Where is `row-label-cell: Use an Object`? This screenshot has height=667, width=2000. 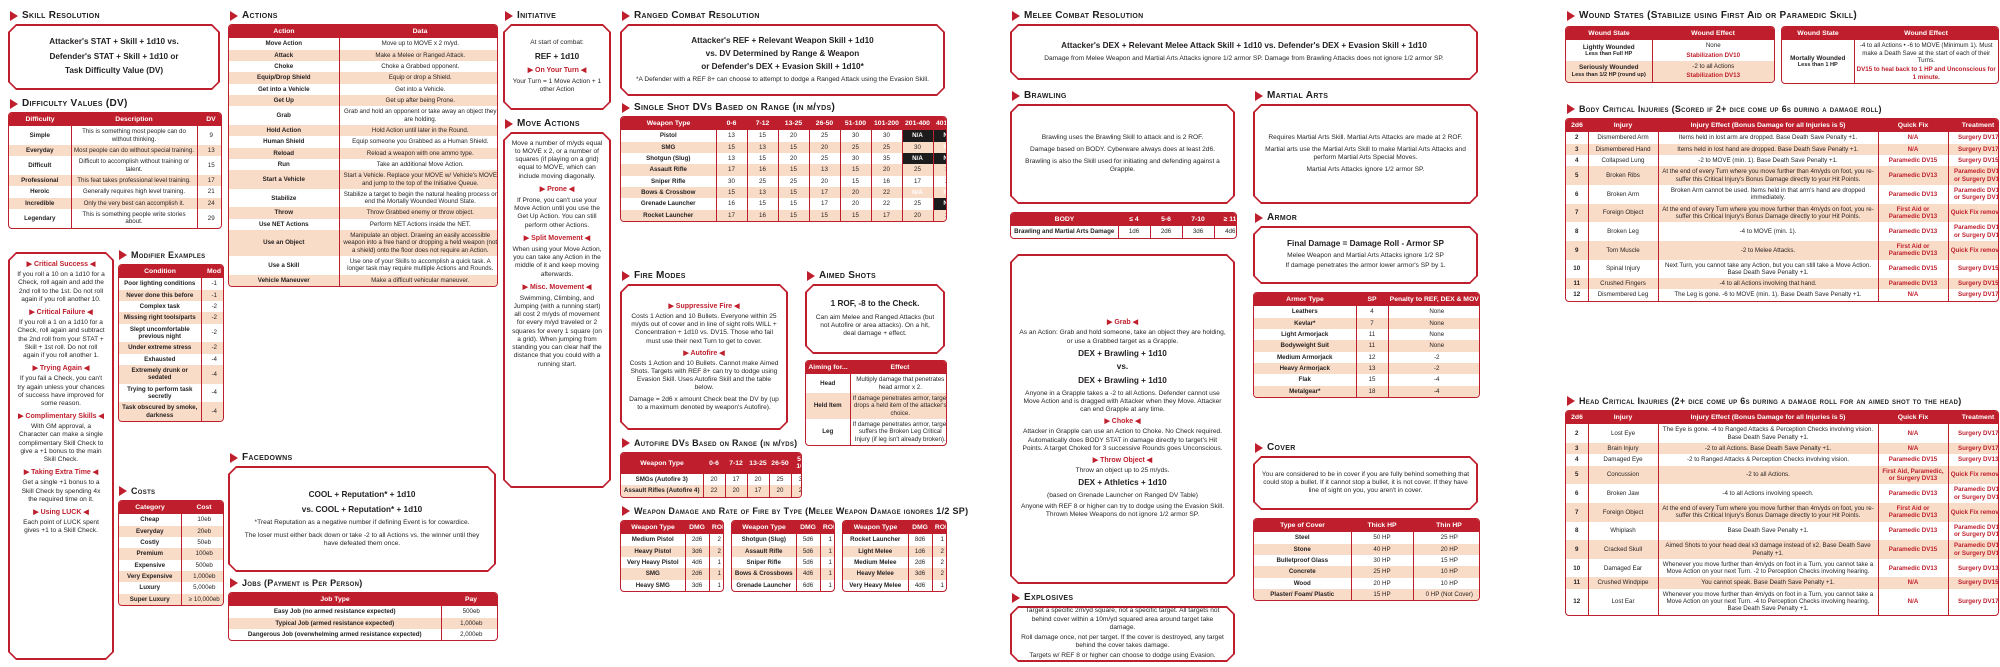 row-label-cell: Use an Object is located at coordinates (284, 243).